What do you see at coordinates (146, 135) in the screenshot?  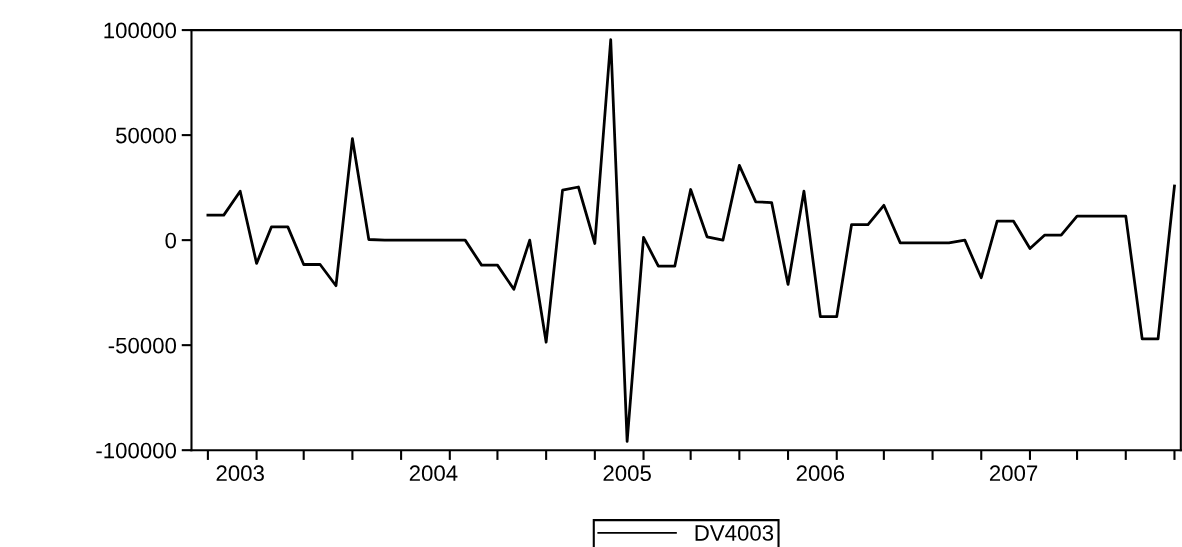 I see `y-tick-label: 50000` at bounding box center [146, 135].